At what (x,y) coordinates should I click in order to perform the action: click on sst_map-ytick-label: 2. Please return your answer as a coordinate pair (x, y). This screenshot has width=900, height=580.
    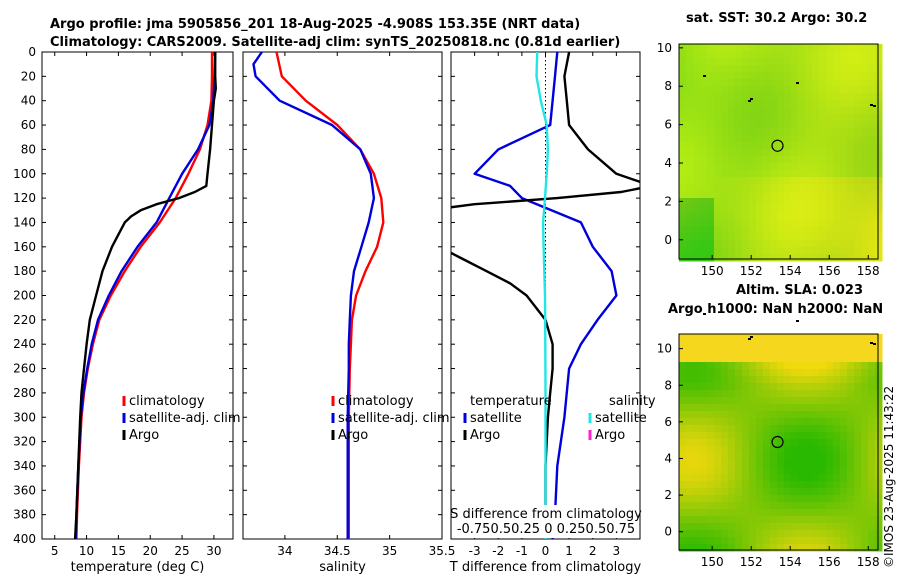
    Looking at the image, I should click on (668, 201).